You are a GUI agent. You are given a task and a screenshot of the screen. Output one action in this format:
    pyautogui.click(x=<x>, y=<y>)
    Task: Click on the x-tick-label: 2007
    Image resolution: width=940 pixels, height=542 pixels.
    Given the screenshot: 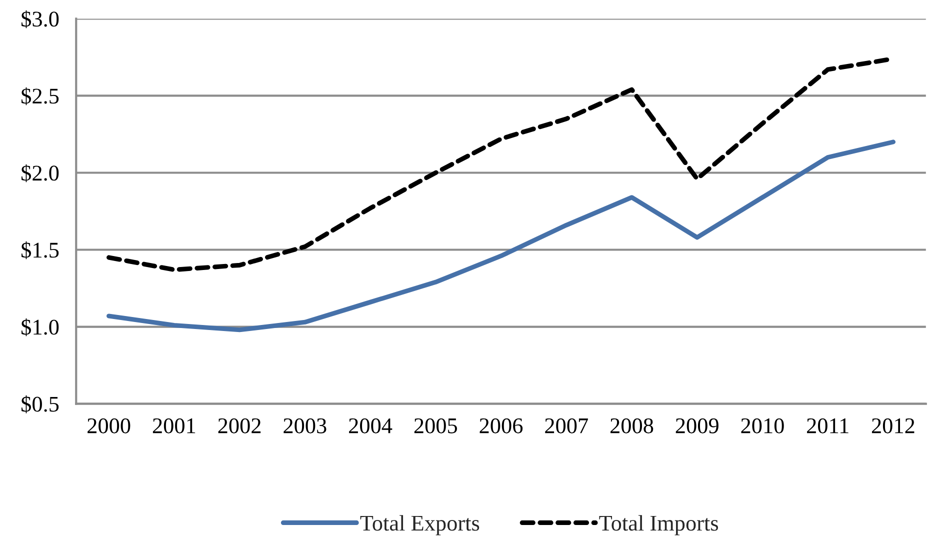 What is the action you would take?
    pyautogui.click(x=566, y=426)
    